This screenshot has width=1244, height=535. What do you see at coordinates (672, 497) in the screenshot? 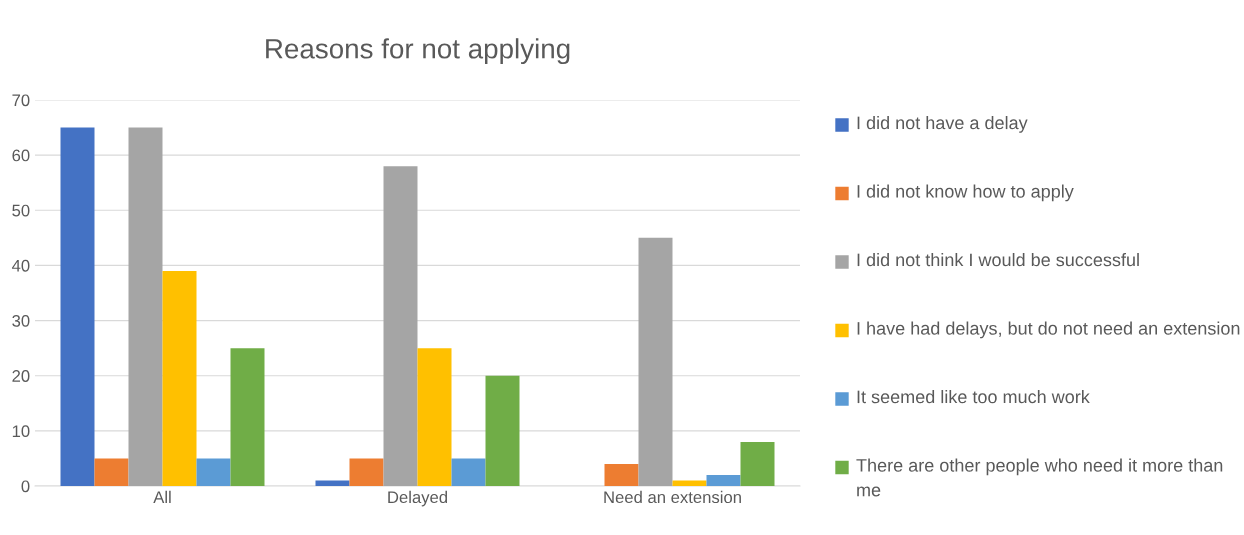
I see `x-tick-label: Need an extension` at bounding box center [672, 497].